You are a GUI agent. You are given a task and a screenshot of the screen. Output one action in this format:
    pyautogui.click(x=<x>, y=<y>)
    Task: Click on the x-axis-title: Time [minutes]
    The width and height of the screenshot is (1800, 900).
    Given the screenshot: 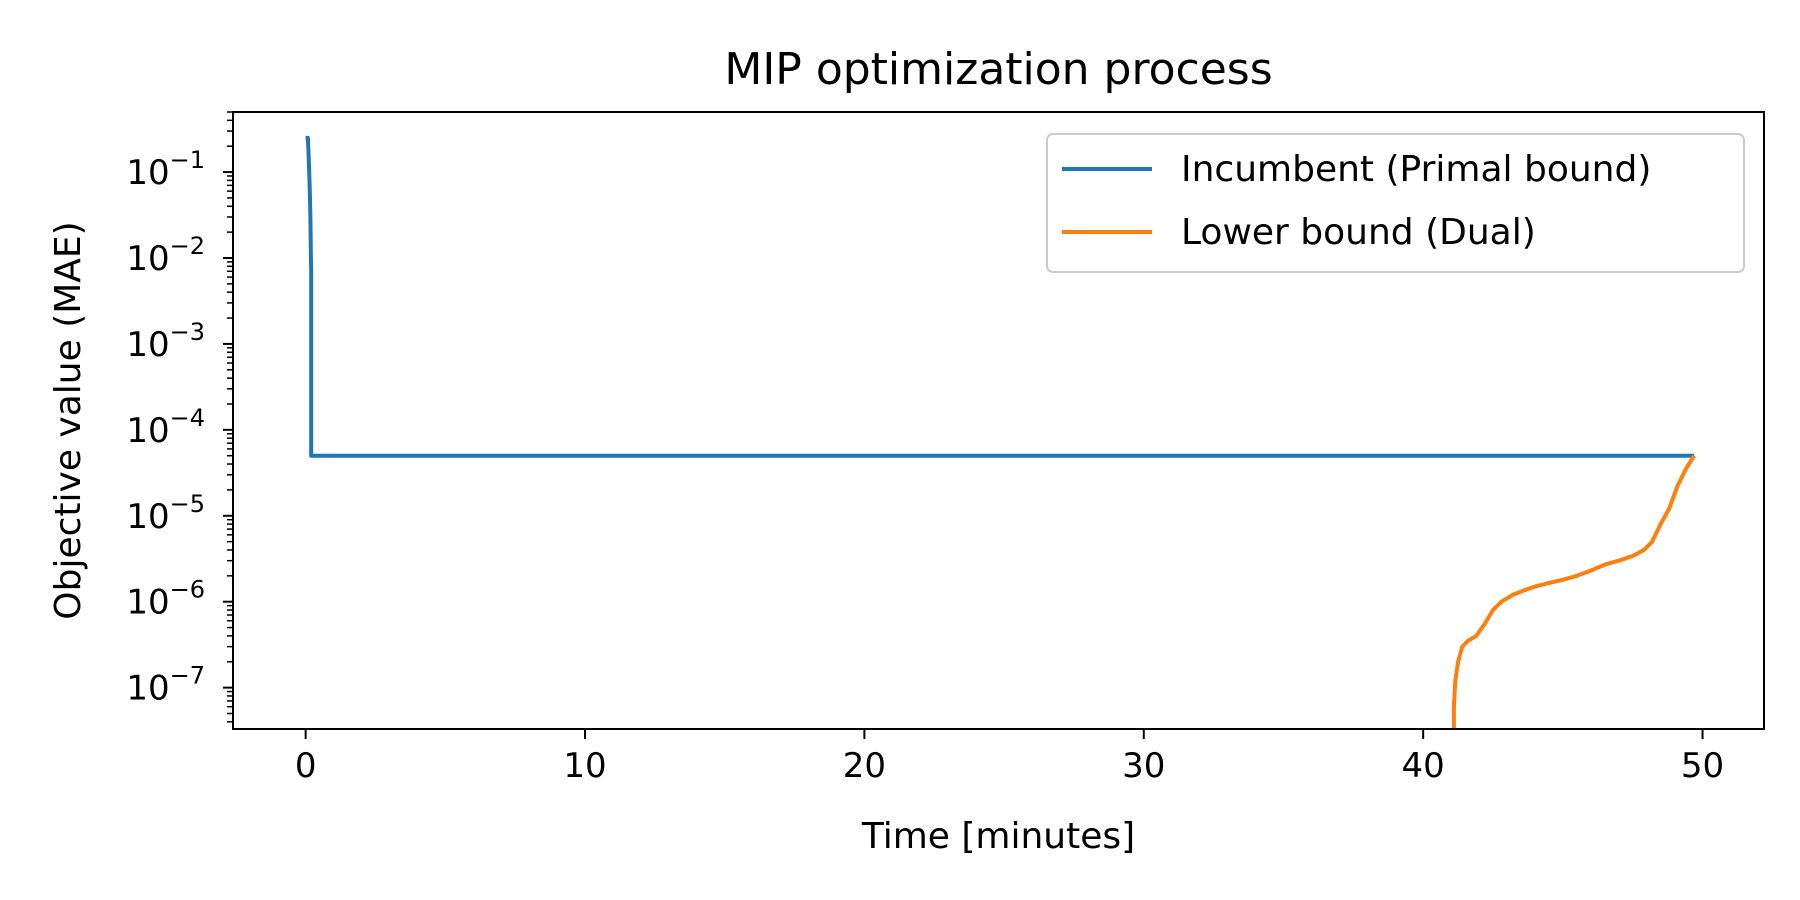 What is the action you would take?
    pyautogui.click(x=998, y=836)
    